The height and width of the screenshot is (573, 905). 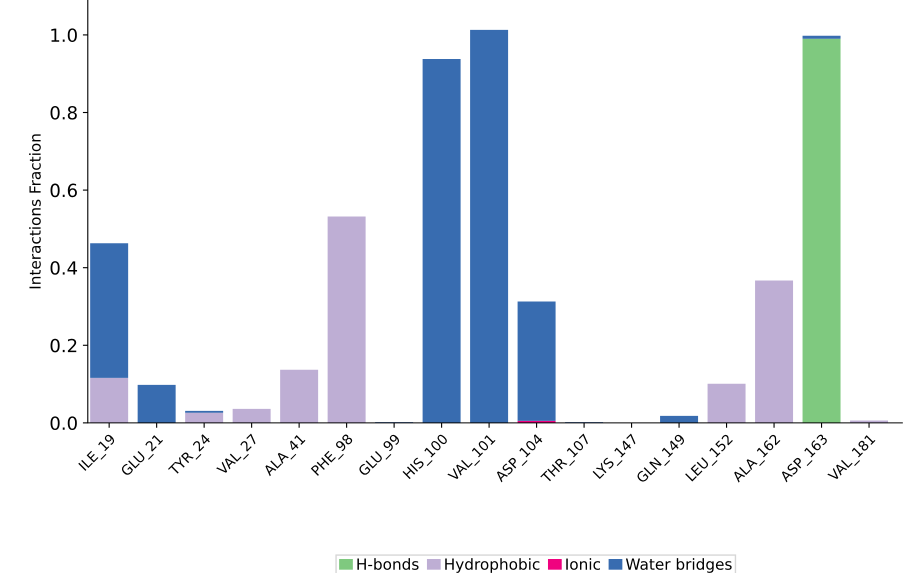 What do you see at coordinates (492, 565) in the screenshot?
I see `legend-label: Hydrophobic` at bounding box center [492, 565].